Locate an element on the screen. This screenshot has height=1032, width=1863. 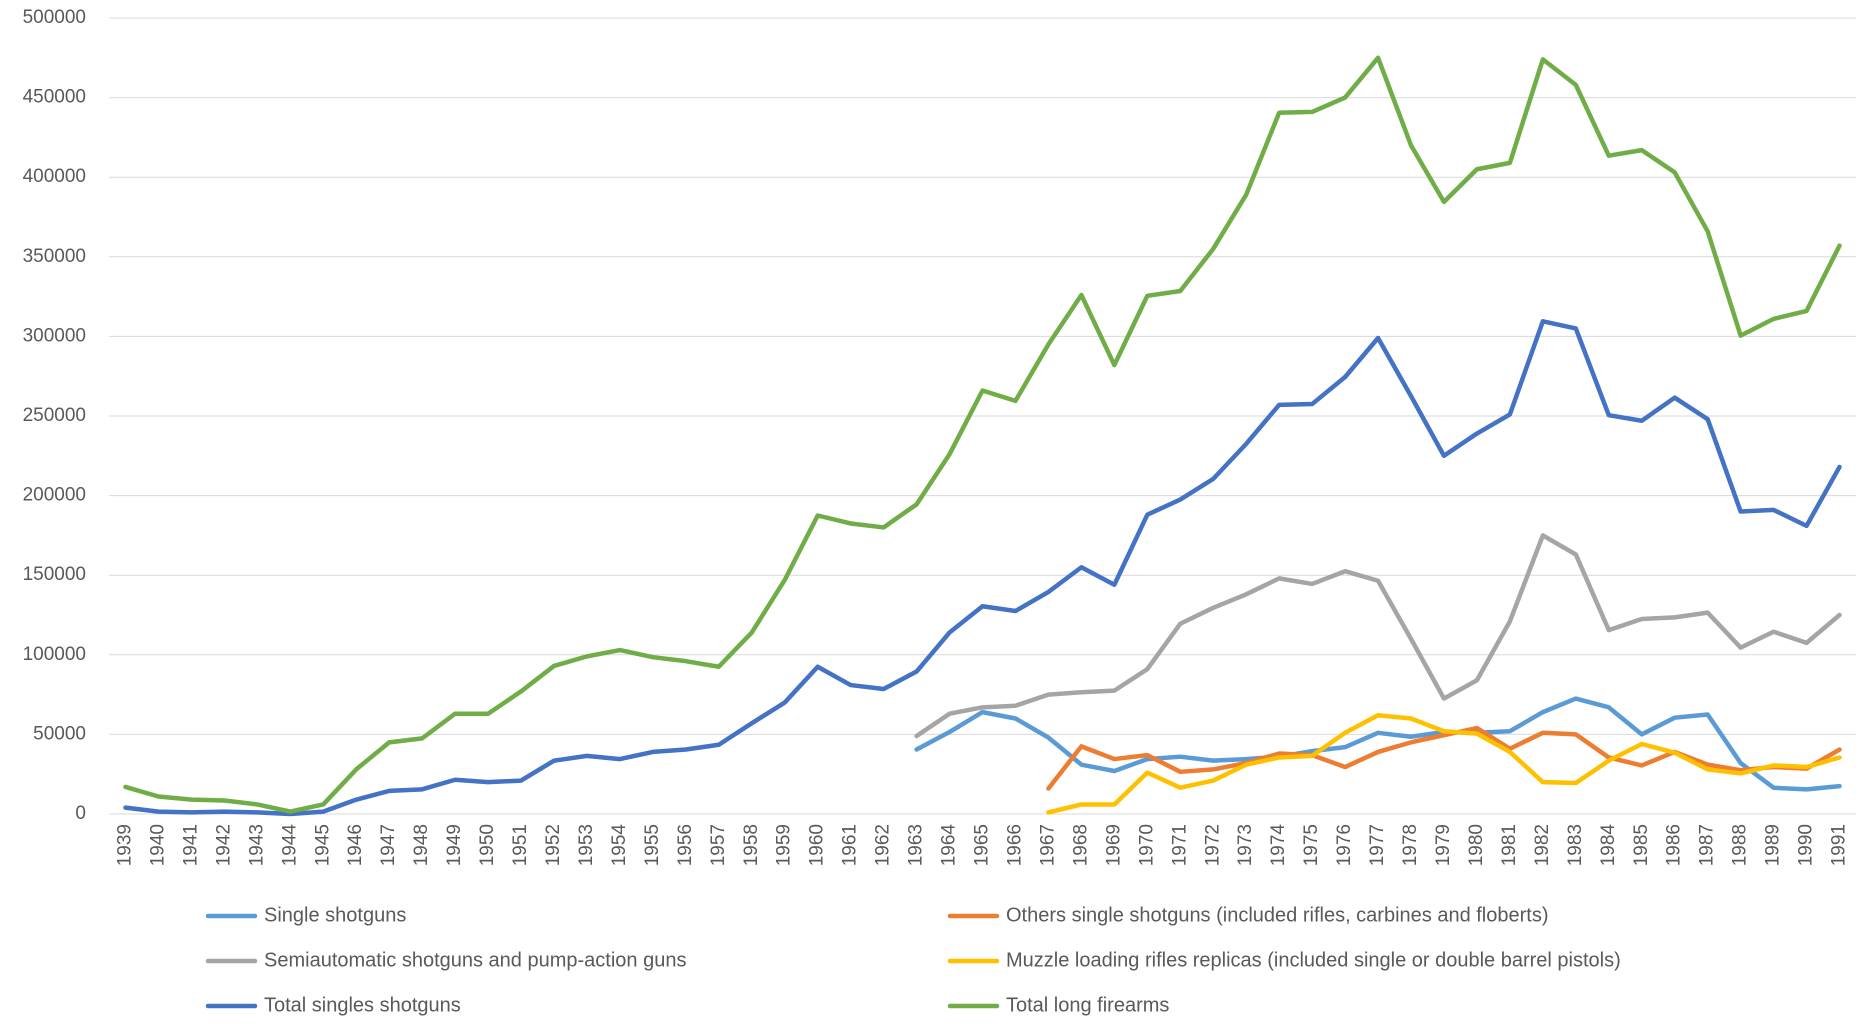
x-tick-label: 1975 is located at coordinates (1311, 845).